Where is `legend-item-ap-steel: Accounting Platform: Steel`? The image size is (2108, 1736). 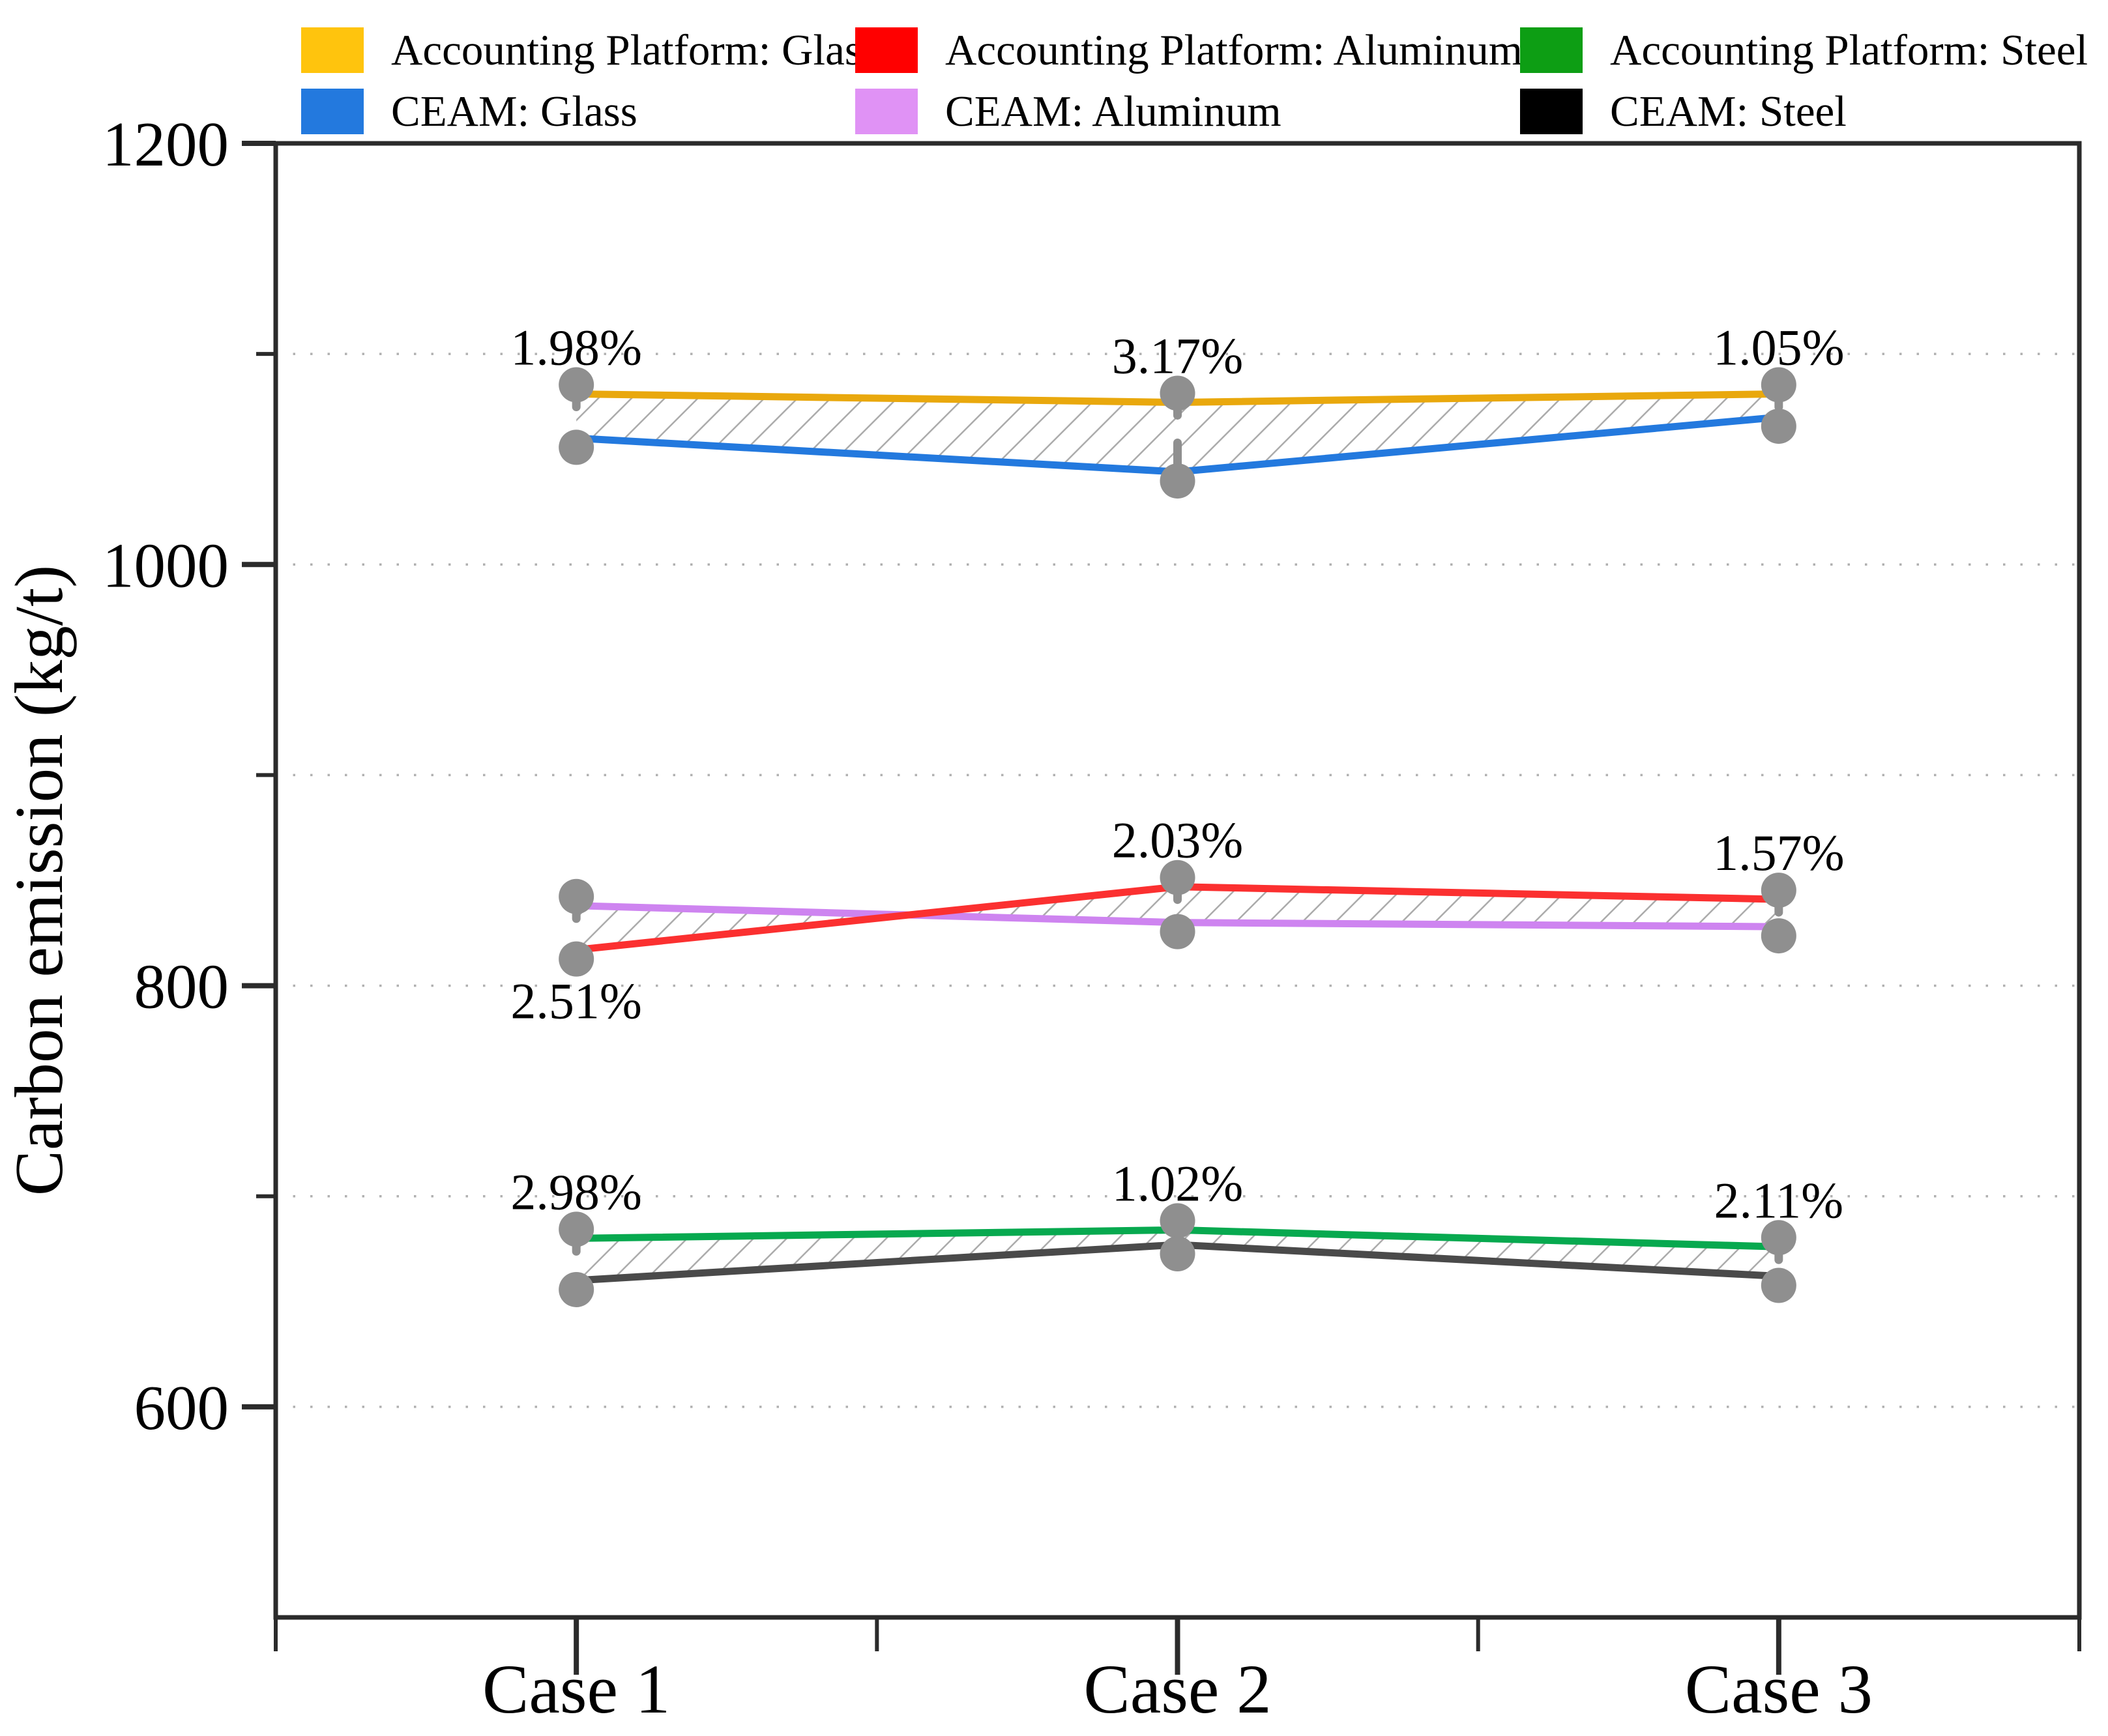
legend-item-ap-steel: Accounting Platform: Steel is located at coordinates (1804, 50).